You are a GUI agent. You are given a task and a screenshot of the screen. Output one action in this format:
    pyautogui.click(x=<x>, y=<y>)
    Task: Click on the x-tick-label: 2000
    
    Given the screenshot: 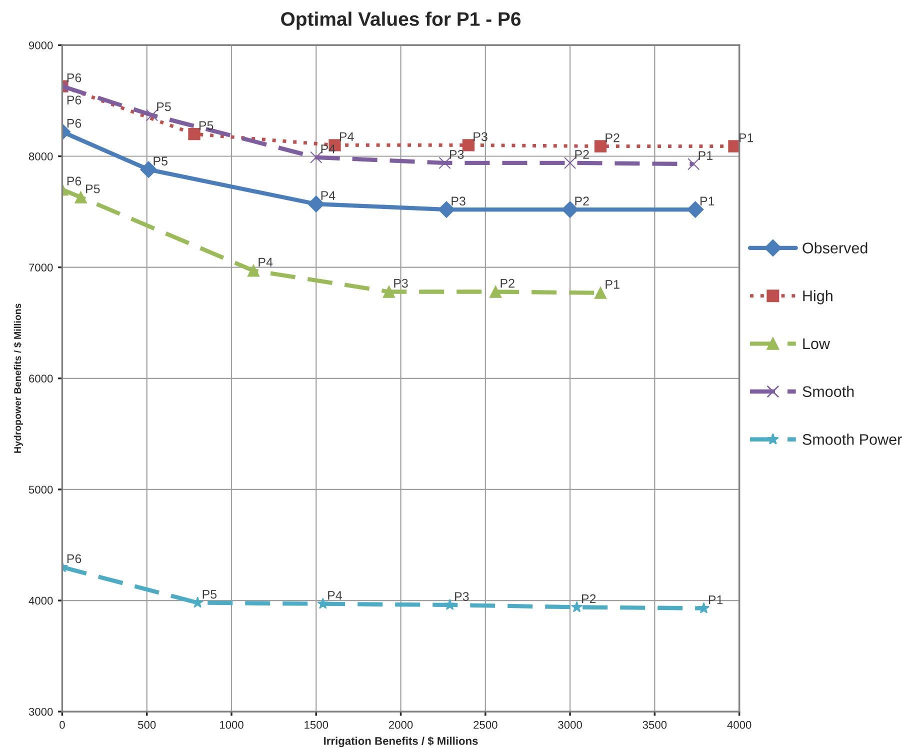 What is the action you would take?
    pyautogui.click(x=400, y=724)
    